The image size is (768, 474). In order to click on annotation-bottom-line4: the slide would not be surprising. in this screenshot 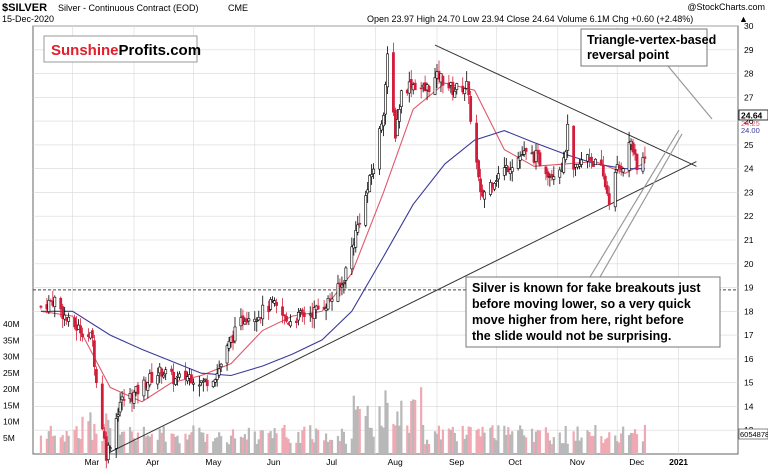, I will do `click(571, 336)`.